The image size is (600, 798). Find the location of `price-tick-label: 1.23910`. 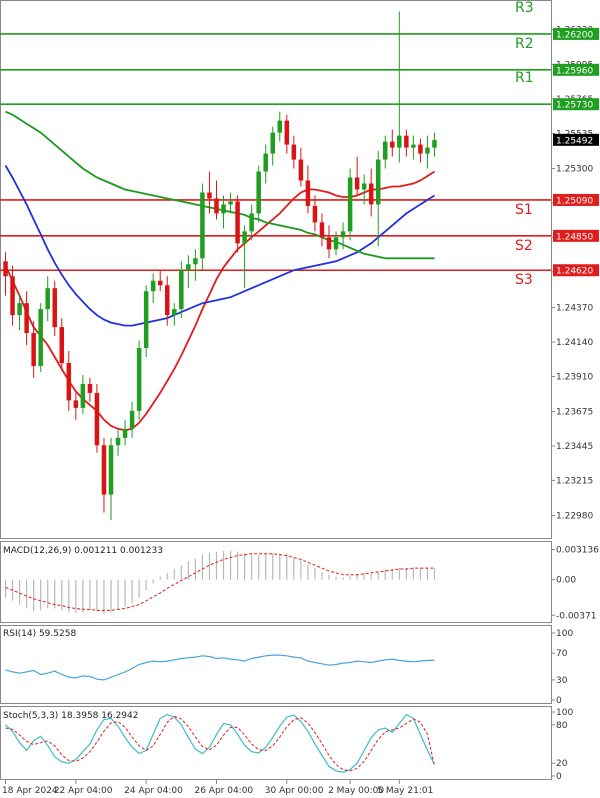

price-tick-label: 1.23910 is located at coordinates (574, 377).